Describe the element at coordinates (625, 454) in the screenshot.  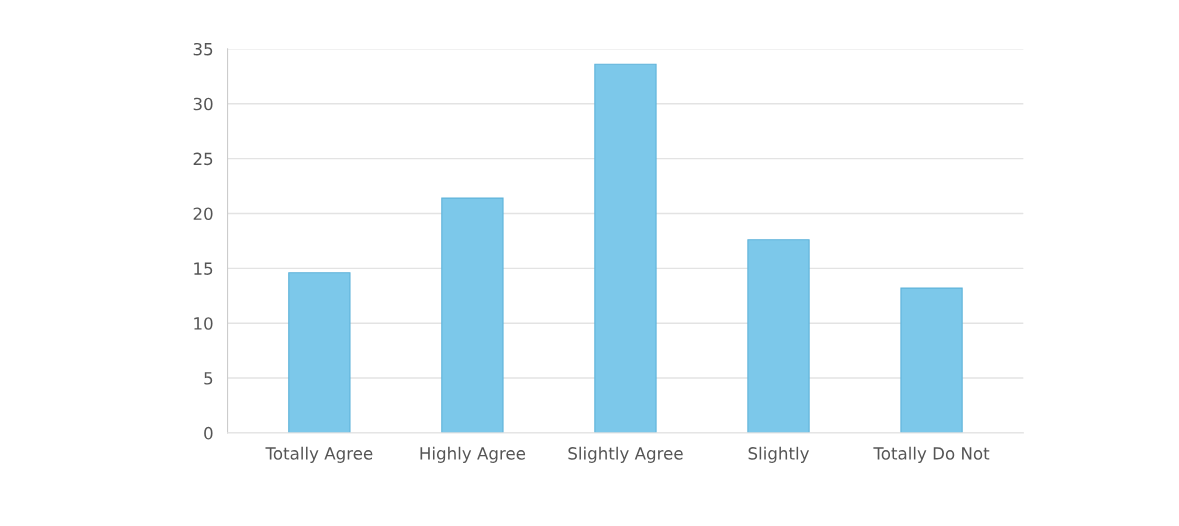
I see `x-tick-label: Slightly Agree` at that location.